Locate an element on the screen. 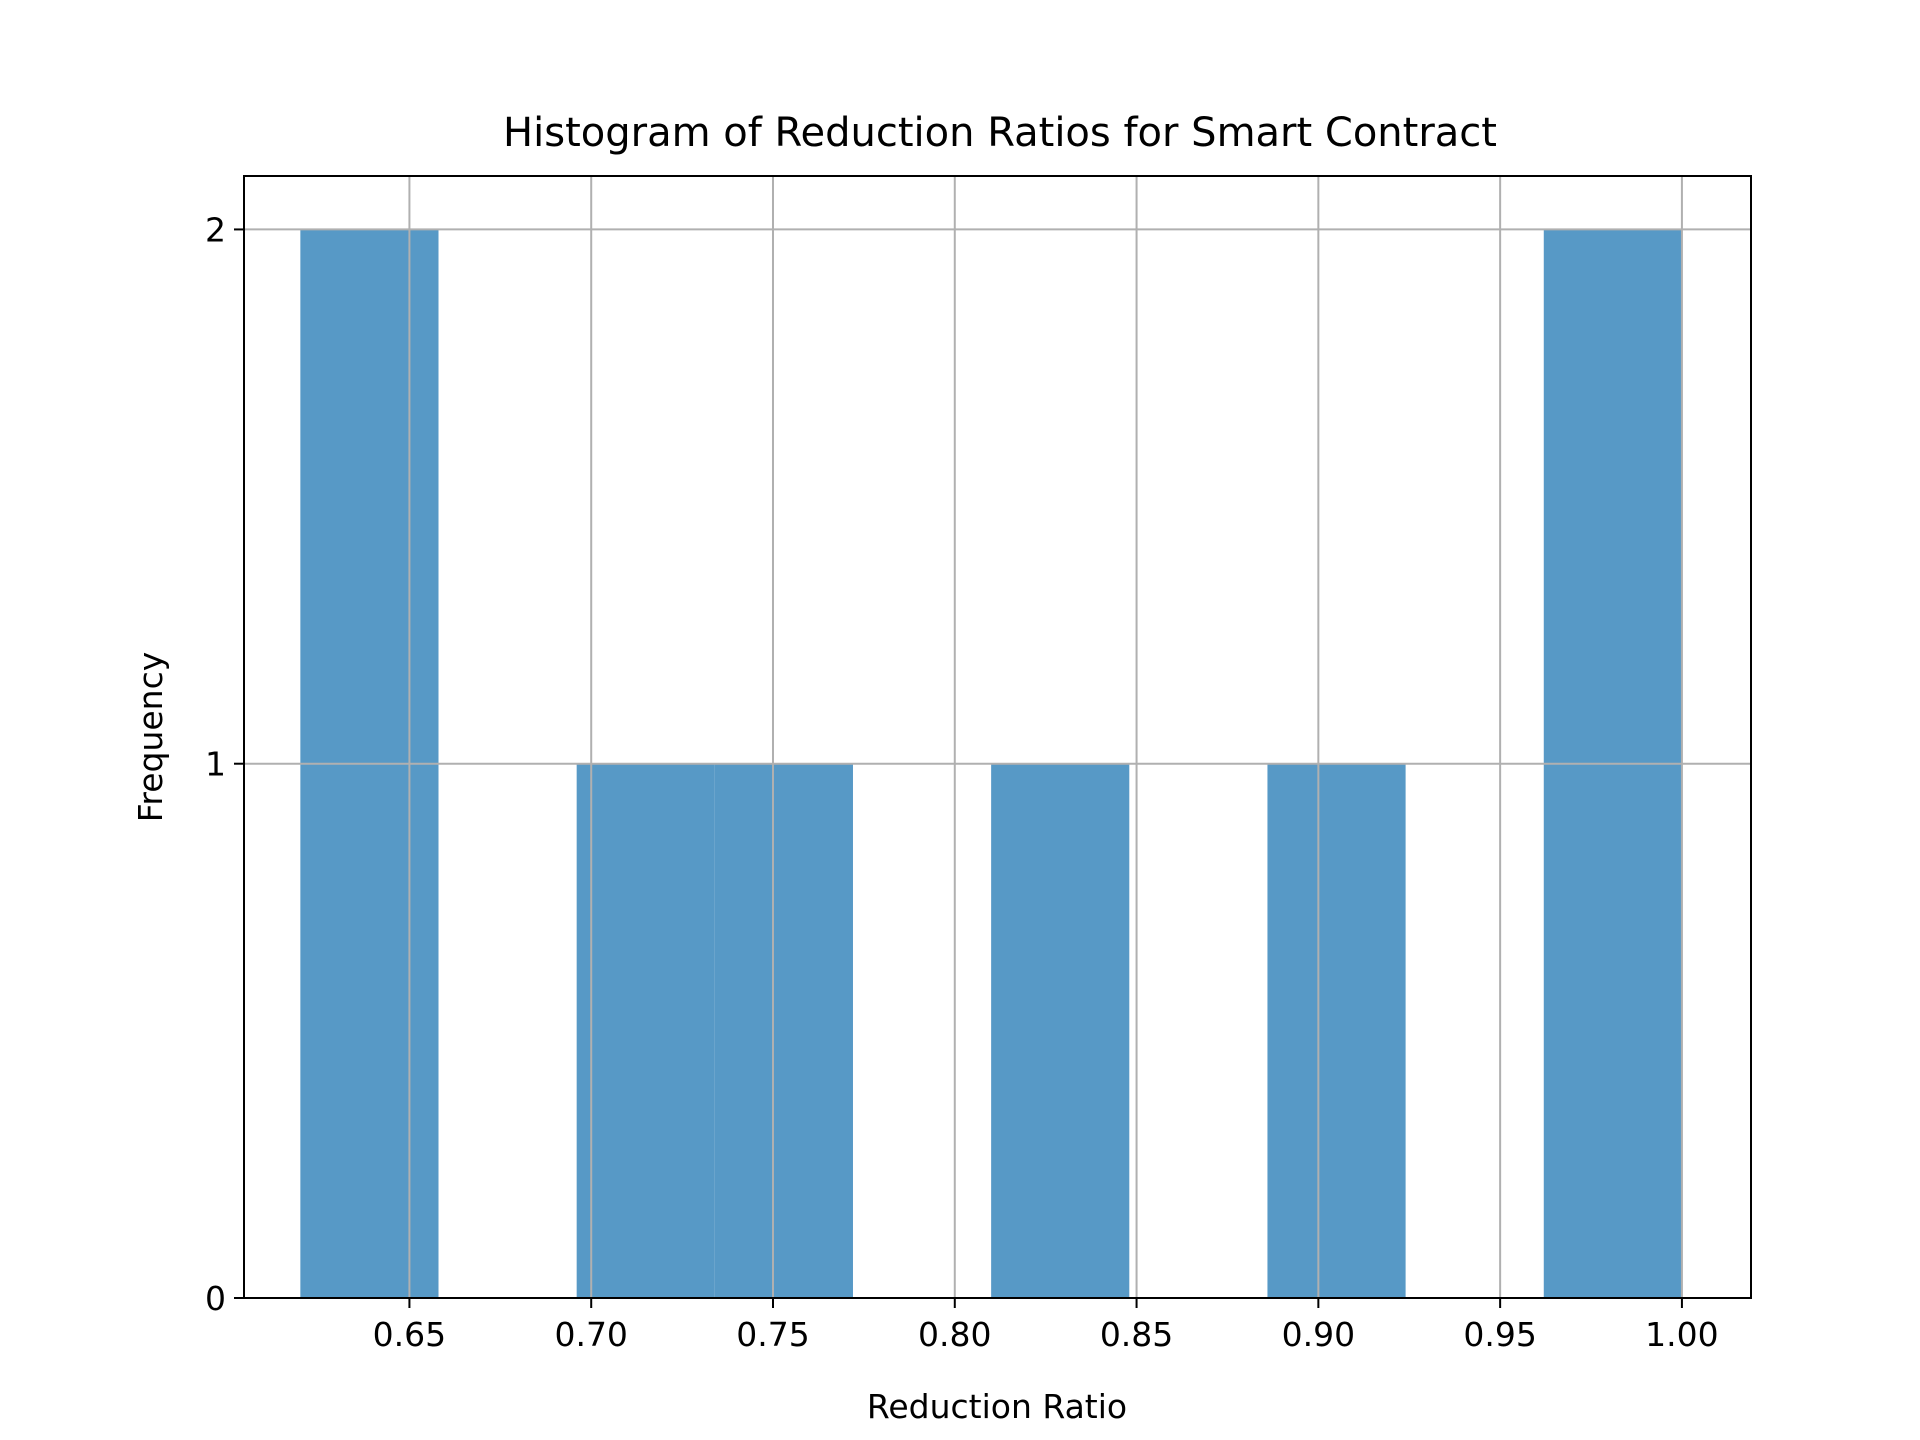 The width and height of the screenshot is (1920, 1440). x-tick-label-0: 0.65 is located at coordinates (409, 1334).